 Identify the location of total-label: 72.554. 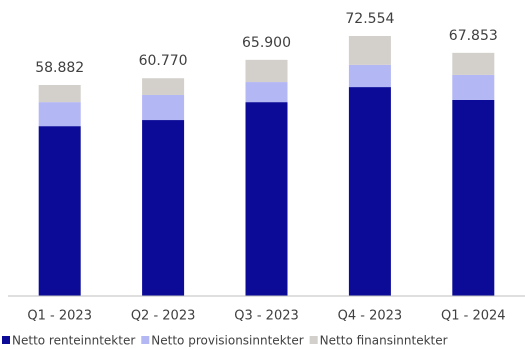
(369, 19).